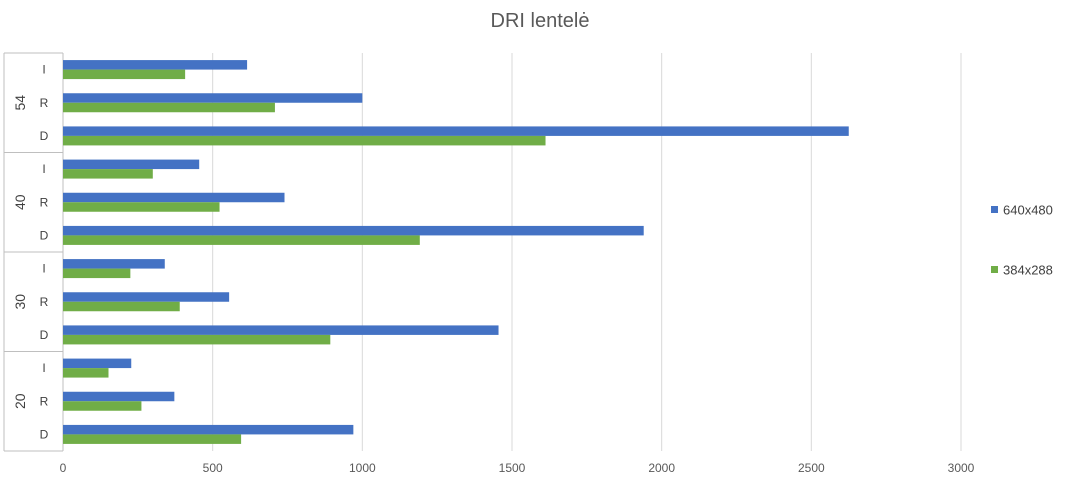 Image resolution: width=1076 pixels, height=485 pixels. What do you see at coordinates (661, 468) in the screenshot?
I see `x-tick-label: 2000` at bounding box center [661, 468].